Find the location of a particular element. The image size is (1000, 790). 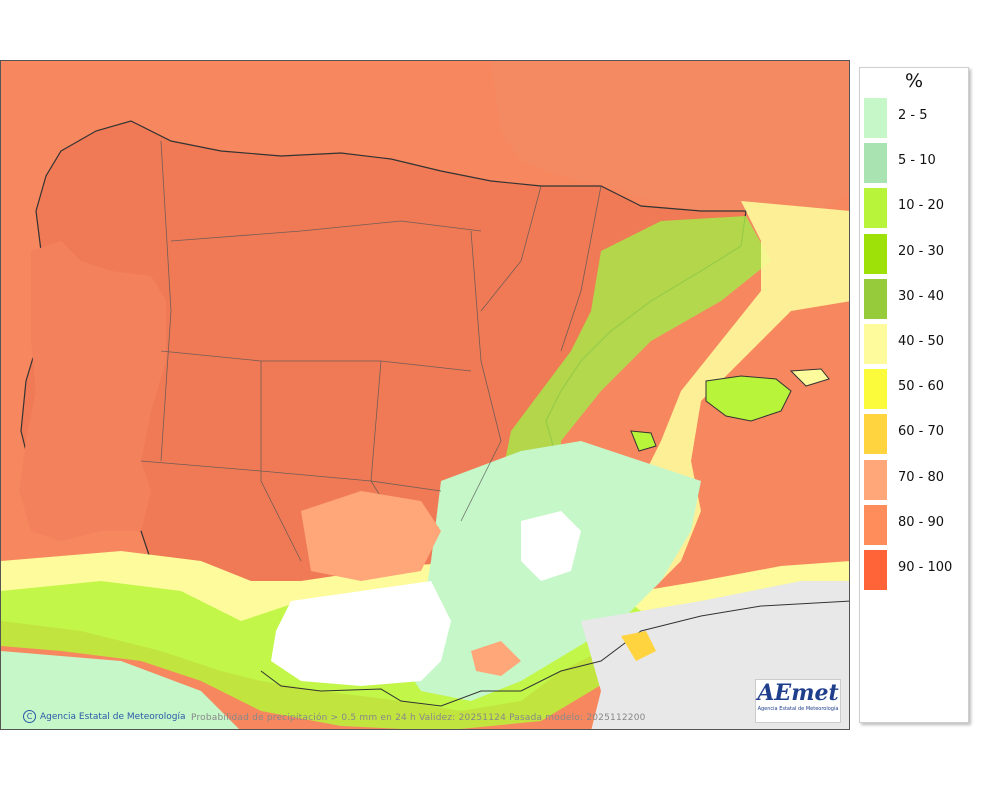

legend-label: 60 - 70 is located at coordinates (921, 432).